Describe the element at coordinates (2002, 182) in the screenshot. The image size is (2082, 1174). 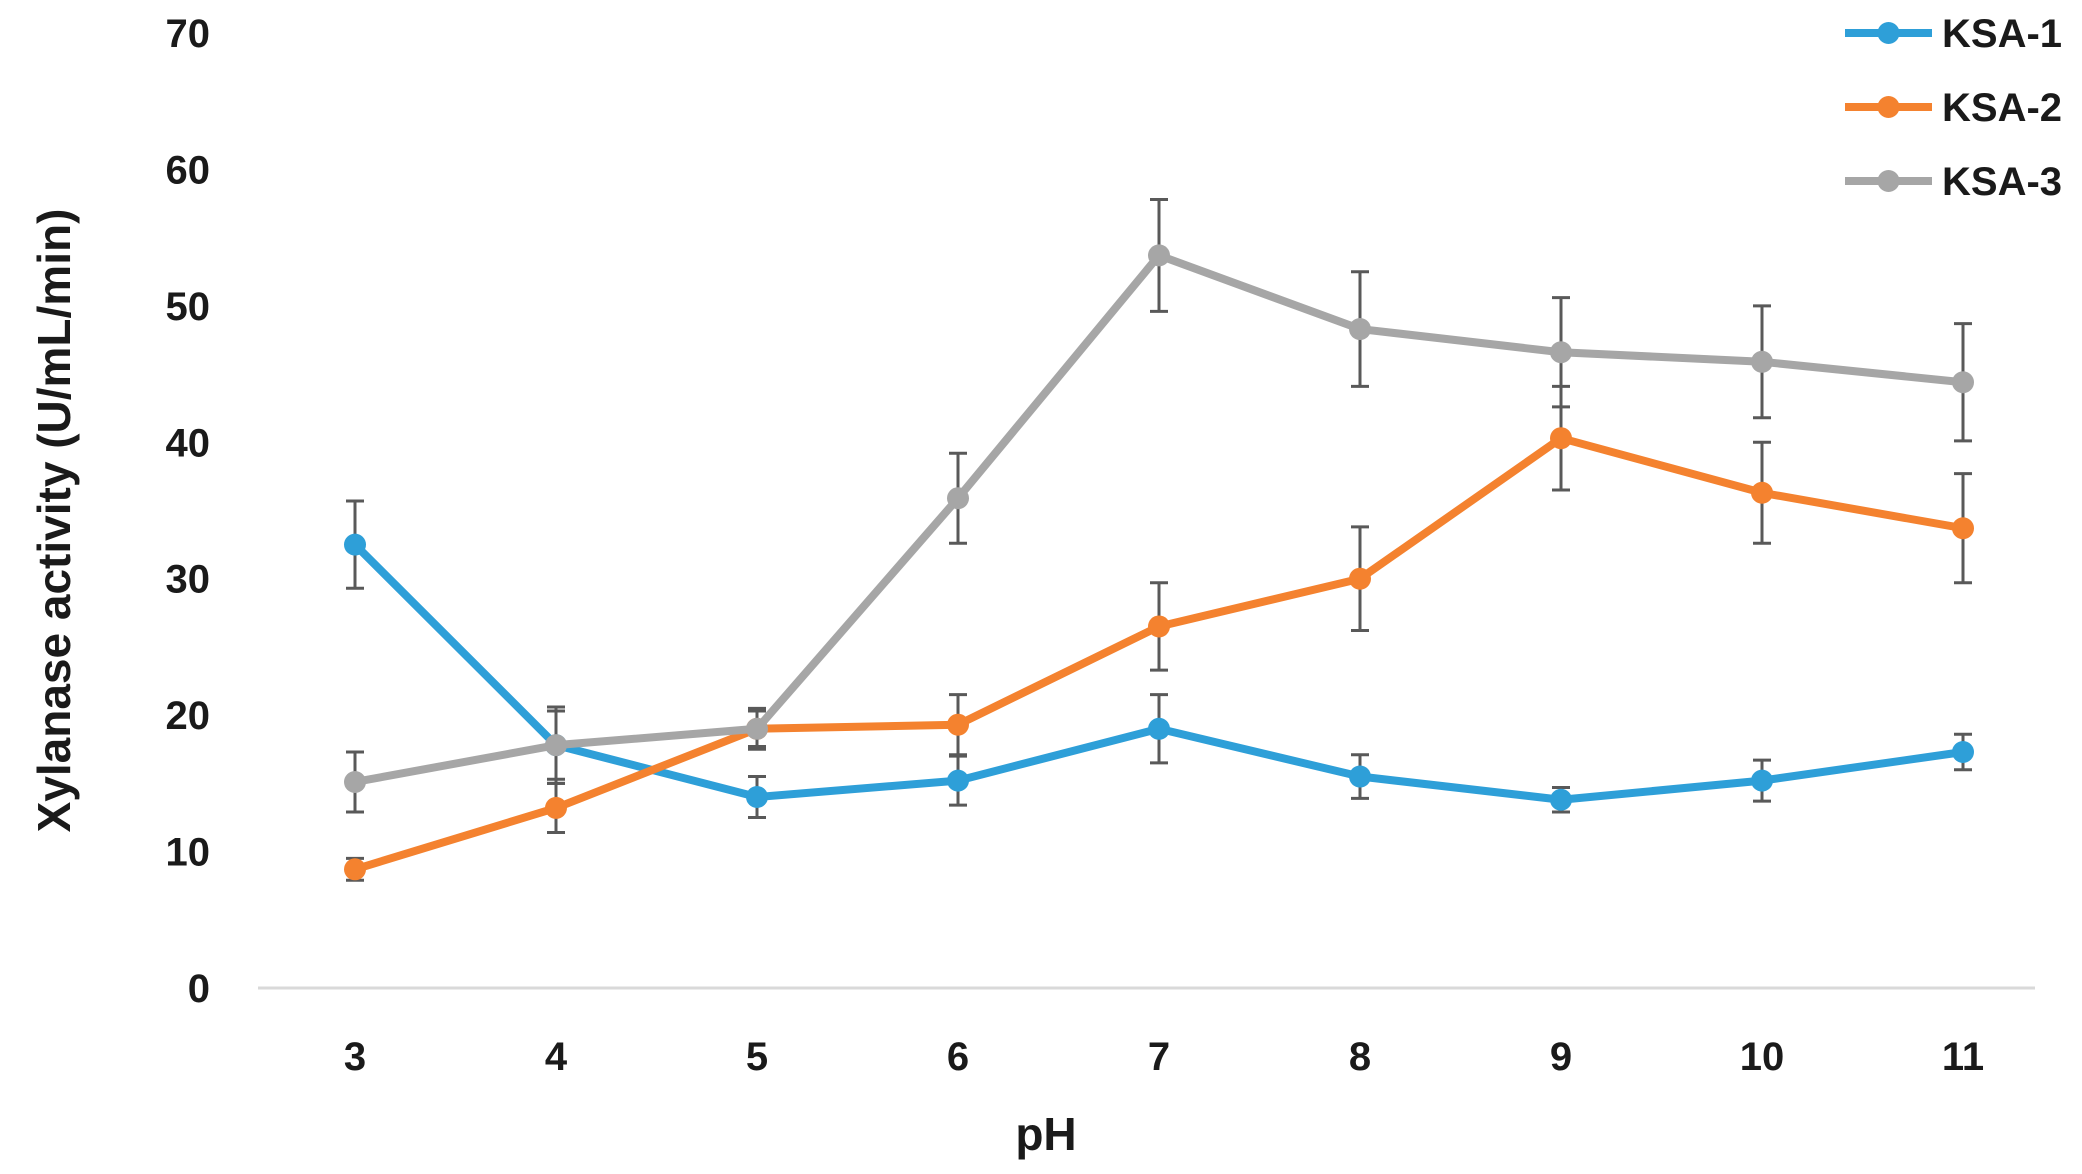
I see `legend-label: KSA-3` at that location.